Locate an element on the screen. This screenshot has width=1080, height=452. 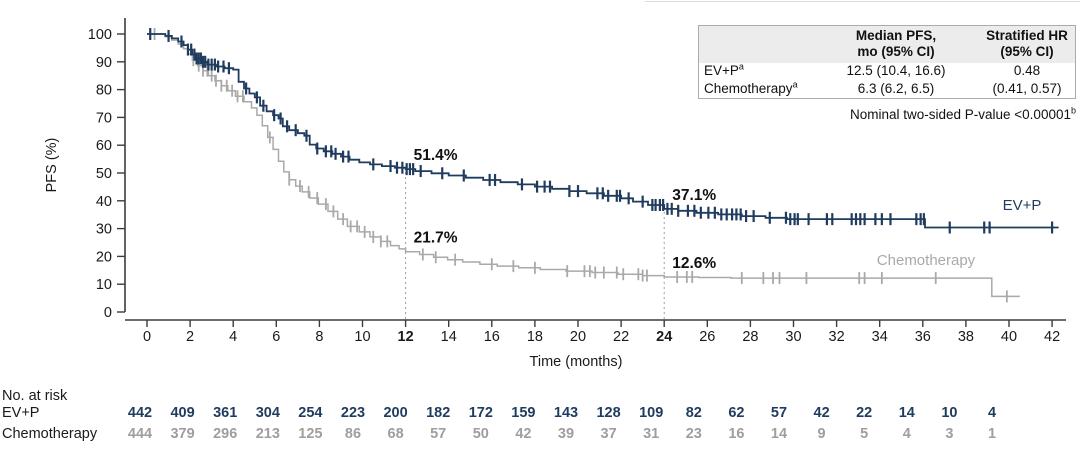
results-row-label: EV+Pa is located at coordinates (724, 70).